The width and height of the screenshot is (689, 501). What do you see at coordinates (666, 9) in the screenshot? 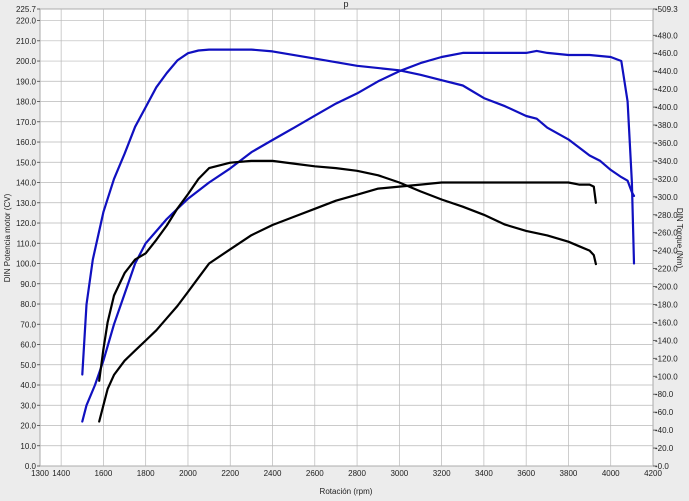
I see `y-right-tick-label: -509.3` at bounding box center [666, 9].